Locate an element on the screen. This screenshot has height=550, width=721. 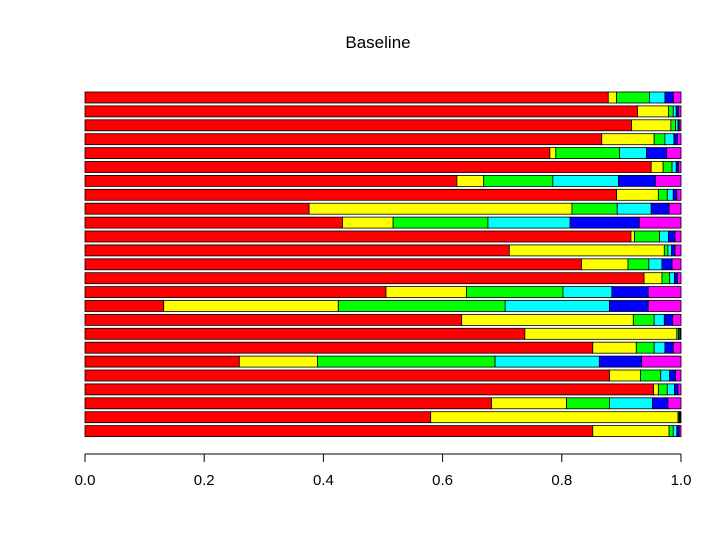
bar-segment-row22-s5 is located at coordinates (676, 389).